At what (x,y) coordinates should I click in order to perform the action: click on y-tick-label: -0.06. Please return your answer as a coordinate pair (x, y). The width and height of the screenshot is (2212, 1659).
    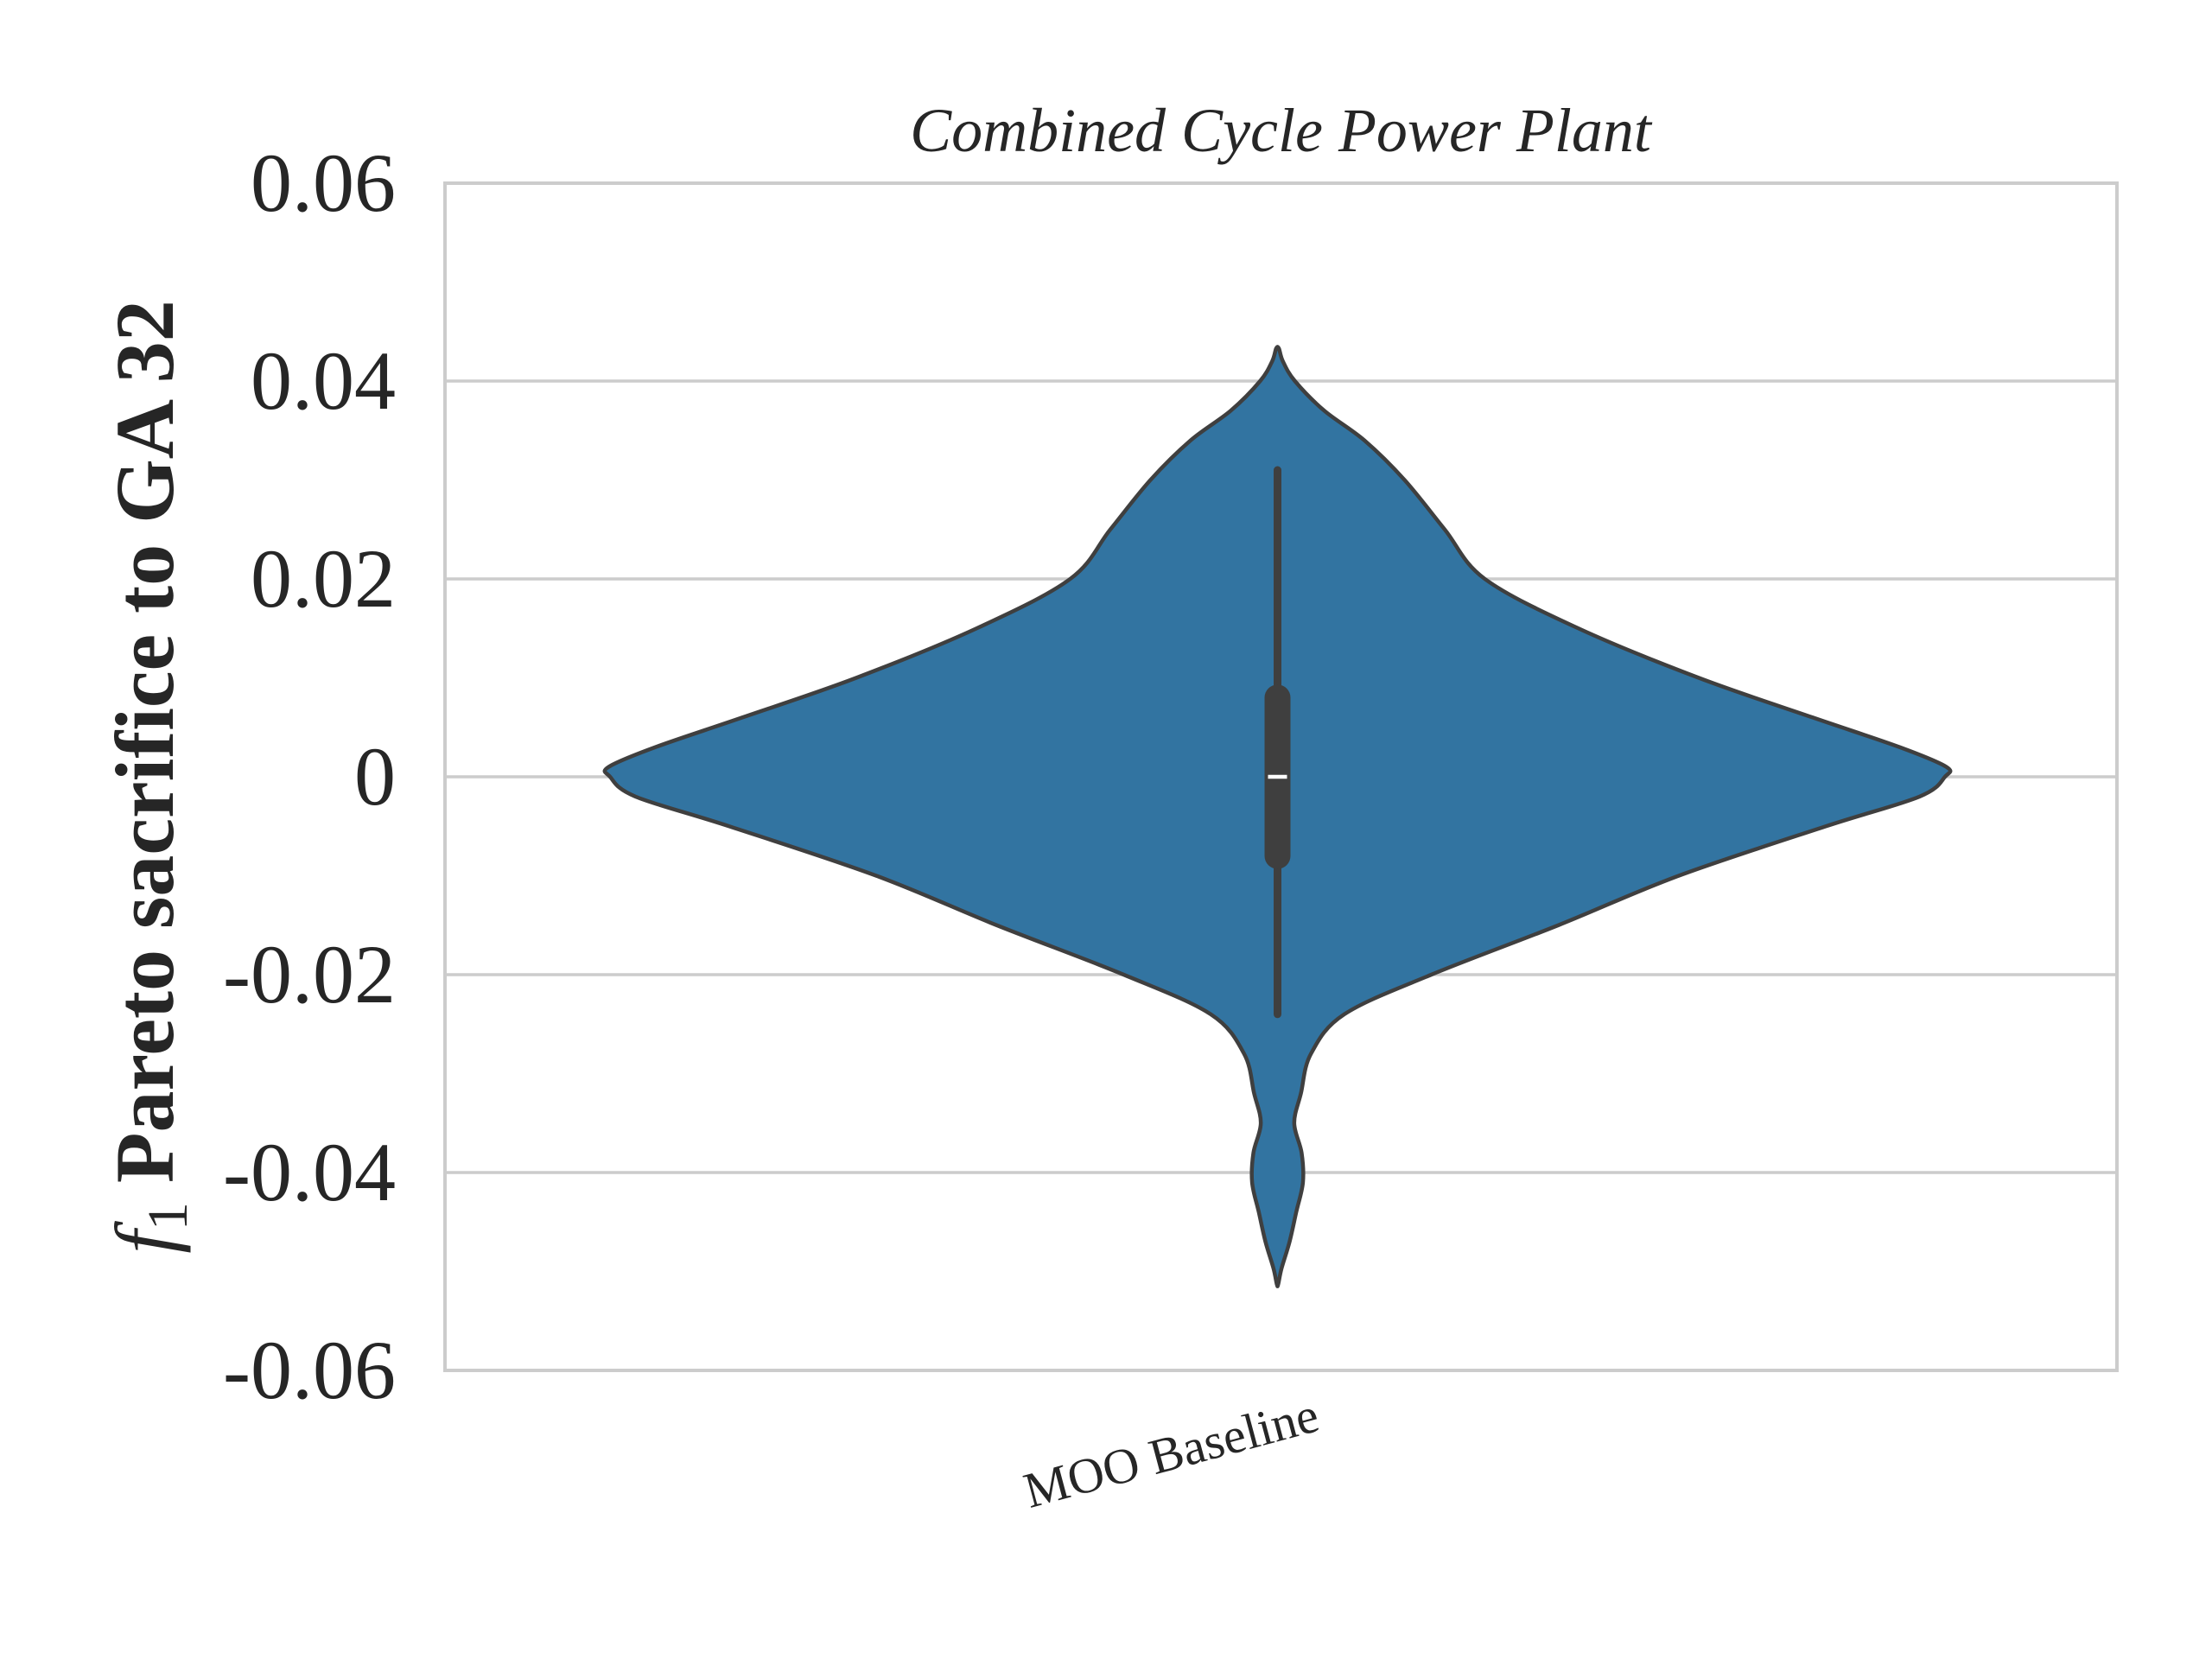
    Looking at the image, I should click on (309, 1370).